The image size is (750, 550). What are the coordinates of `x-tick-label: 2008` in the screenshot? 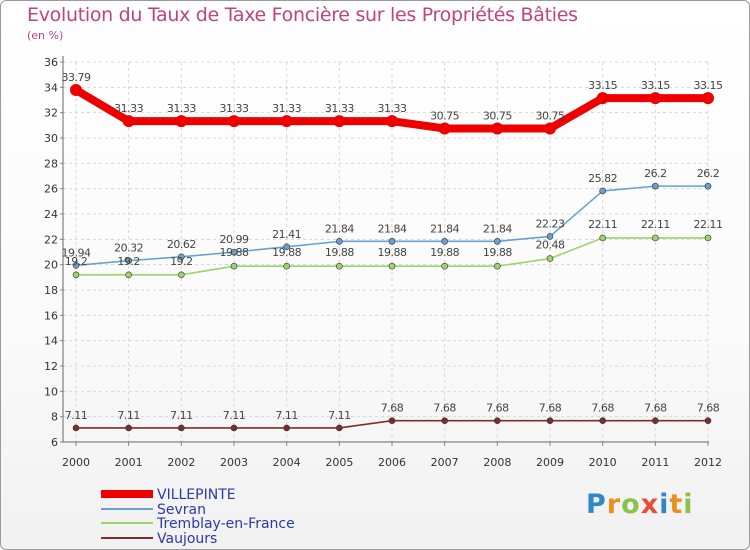 It's located at (497, 462).